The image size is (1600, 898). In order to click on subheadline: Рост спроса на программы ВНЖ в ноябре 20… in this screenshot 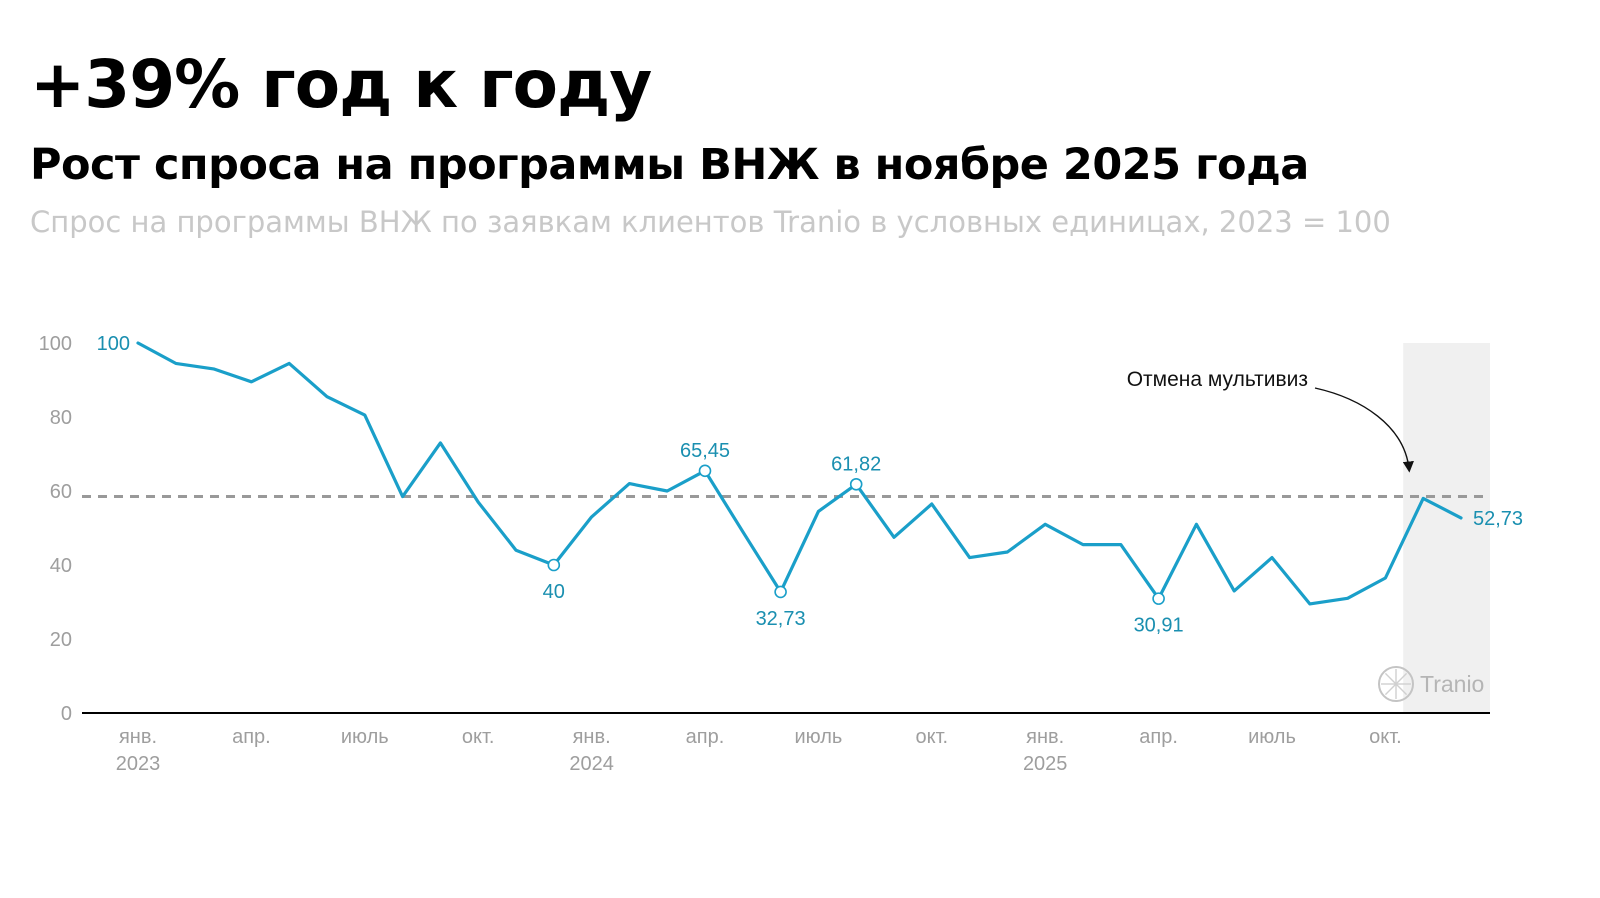, I will do `click(669, 165)`.